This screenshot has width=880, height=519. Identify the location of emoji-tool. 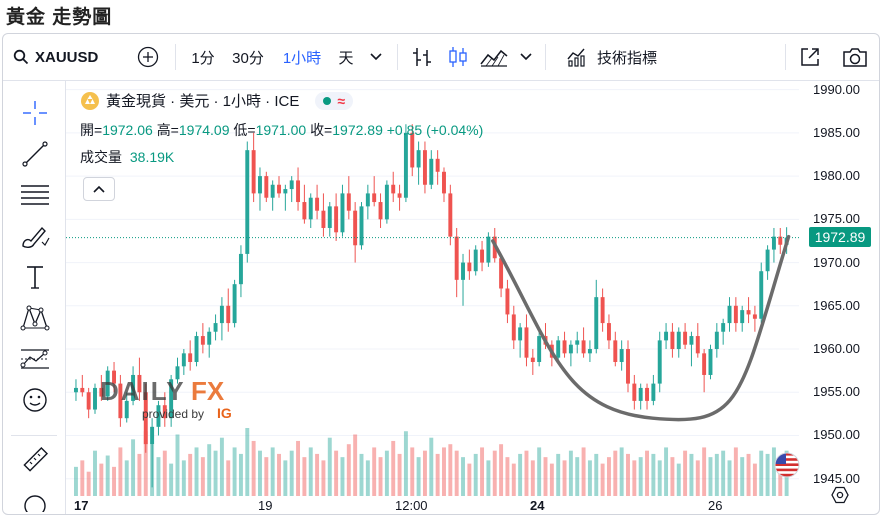
(35, 400).